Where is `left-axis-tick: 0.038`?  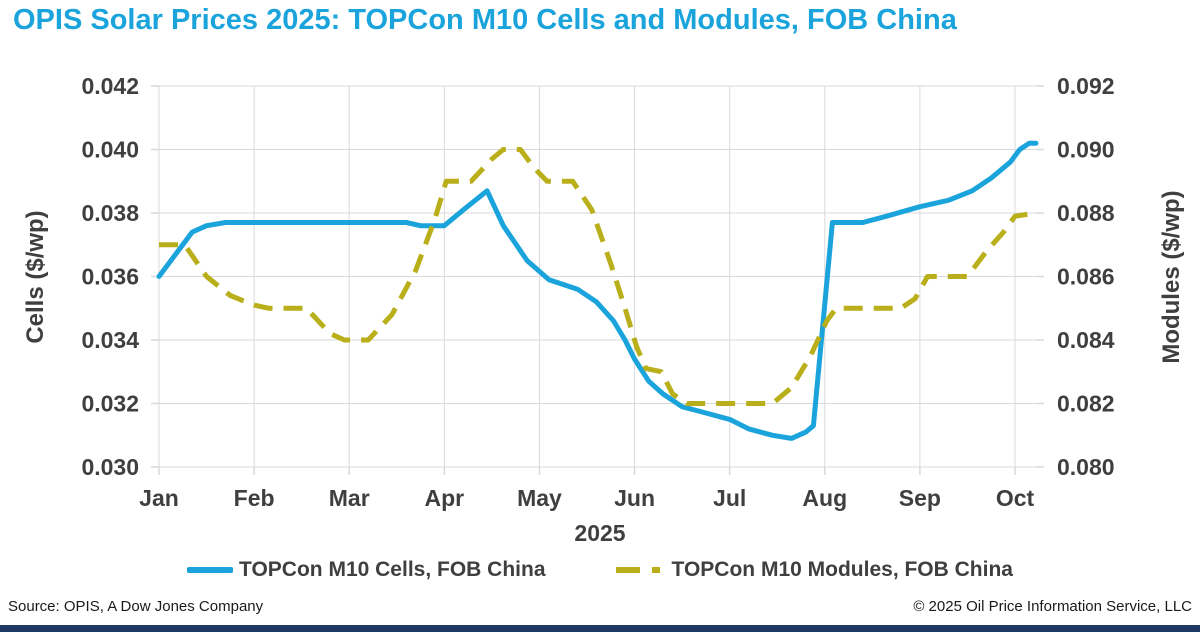
left-axis-tick: 0.038 is located at coordinates (110, 213).